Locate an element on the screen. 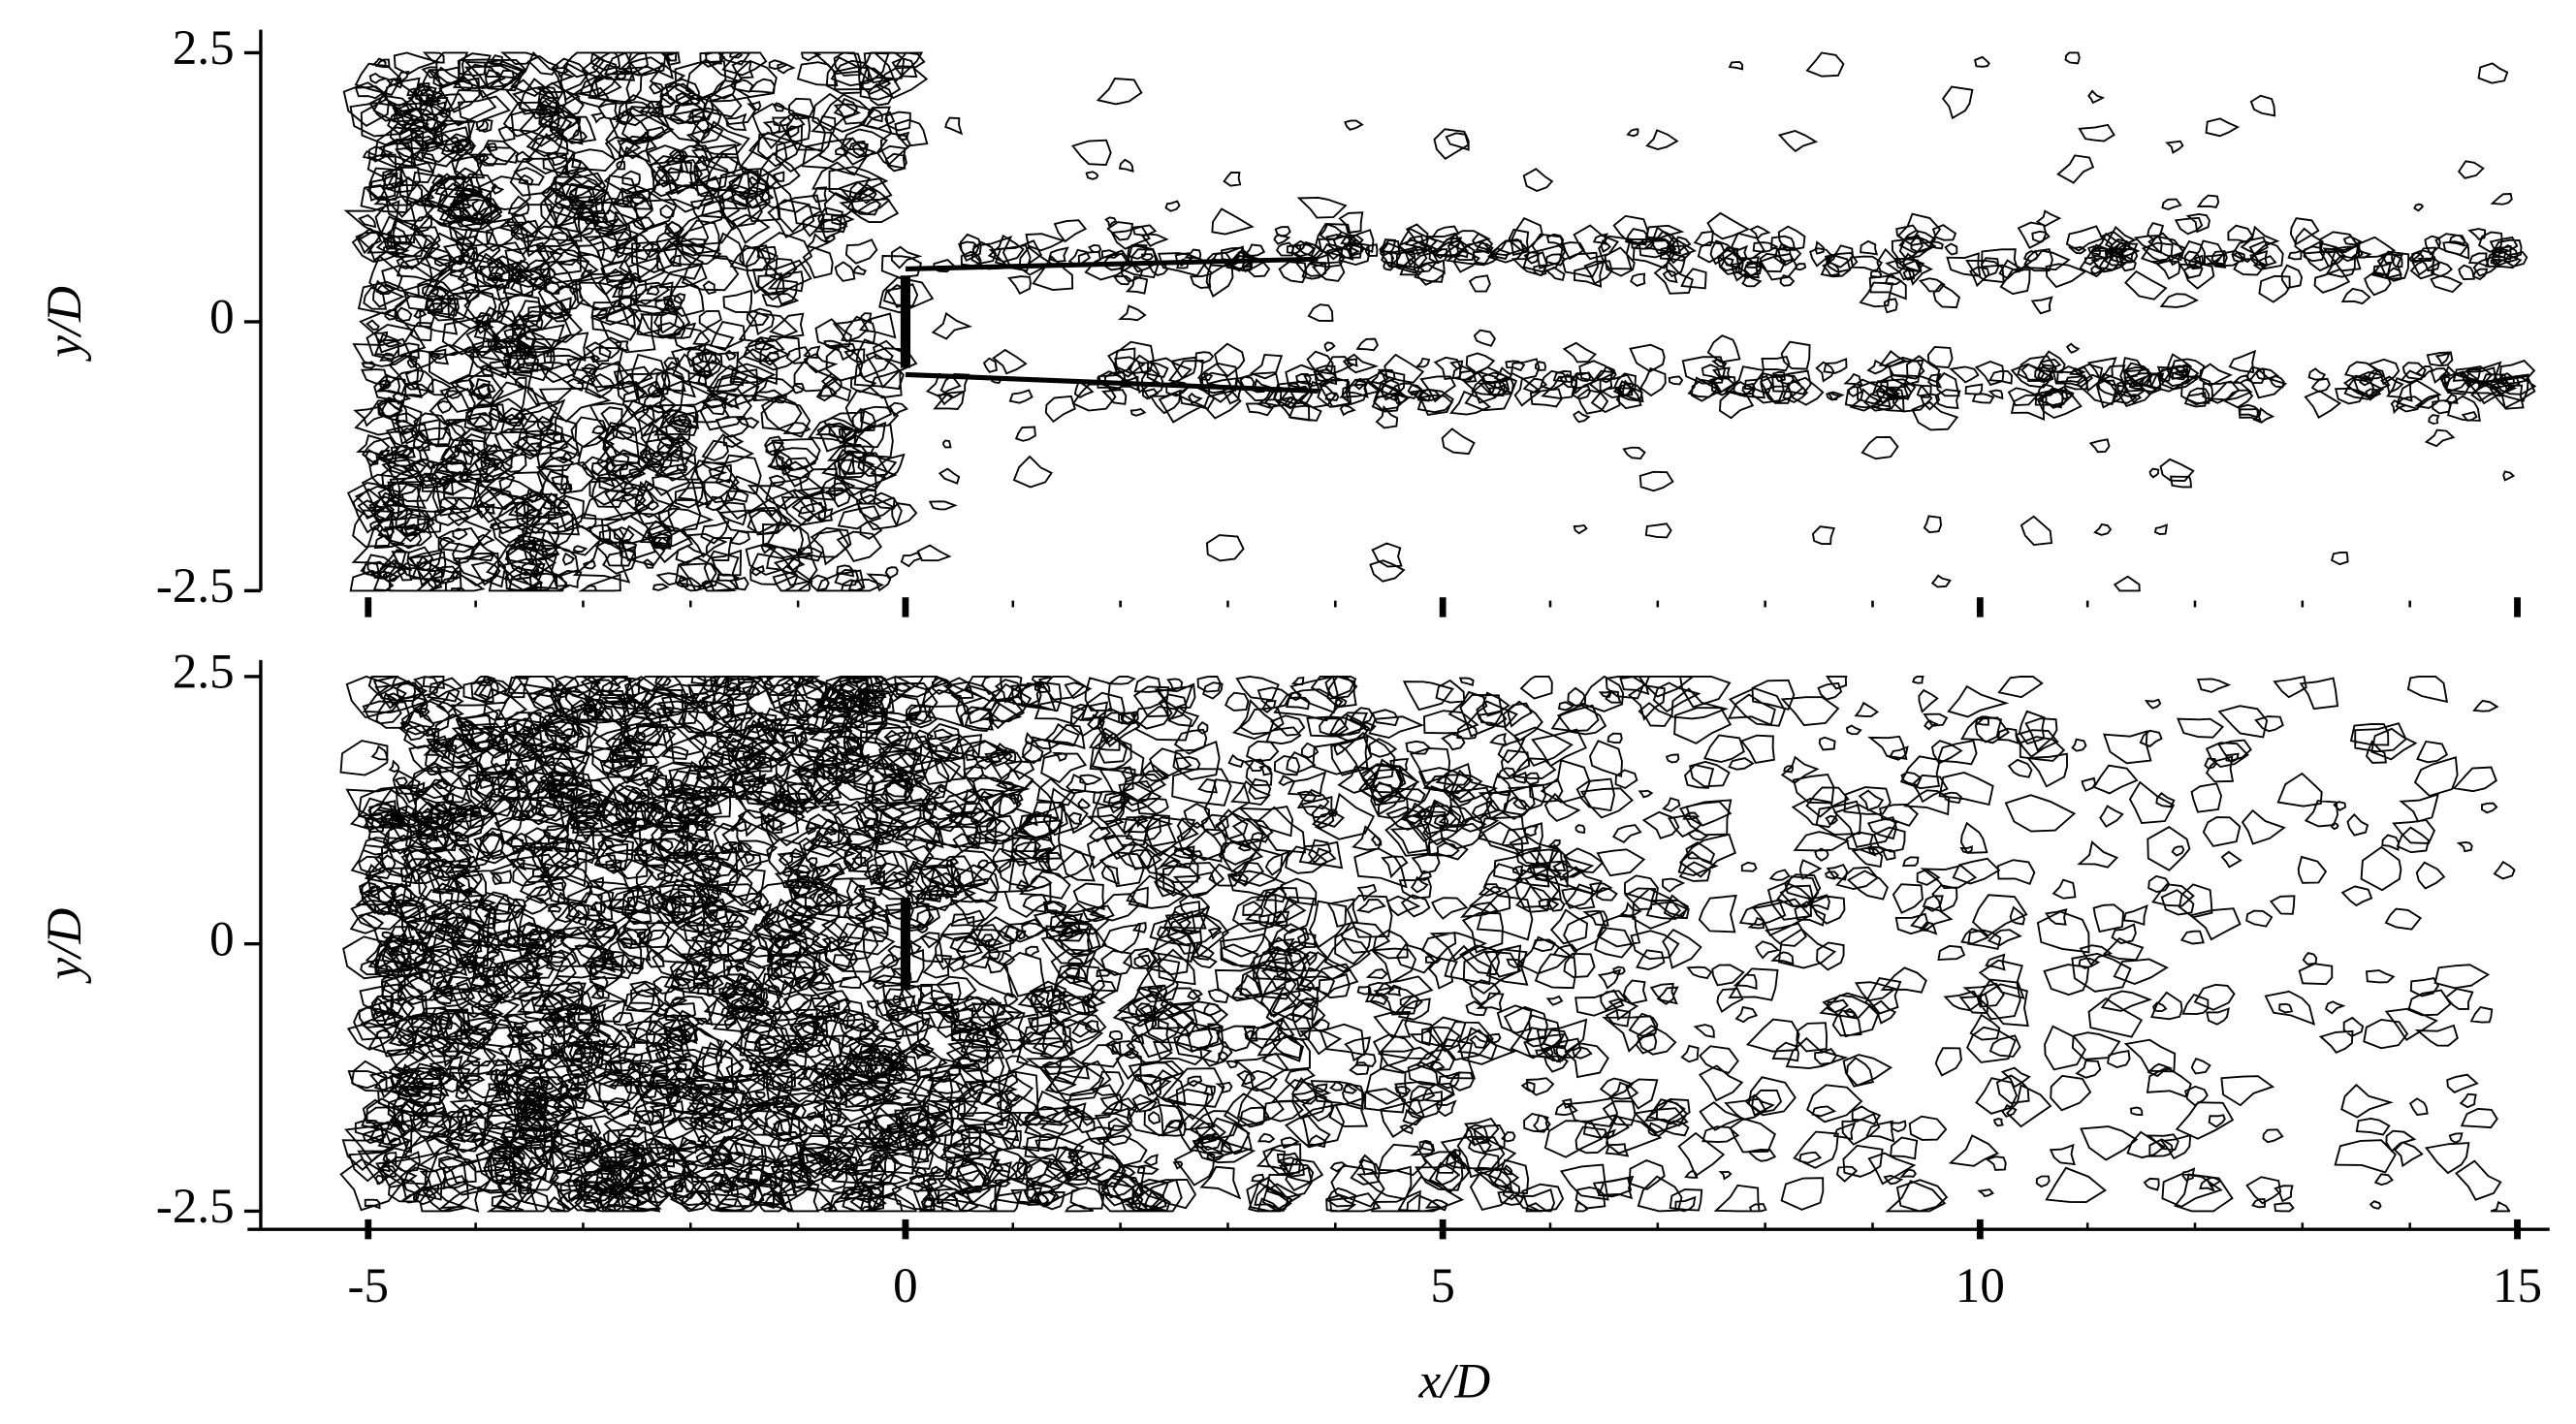 The height and width of the screenshot is (1424, 2576). x-tick-label: -5 is located at coordinates (369, 1285).